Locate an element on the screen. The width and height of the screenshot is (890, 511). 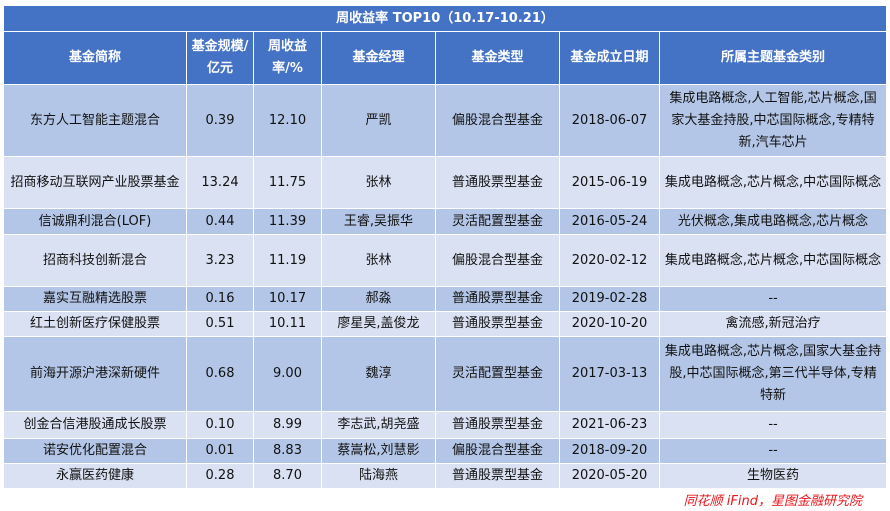
table-row: 永赢医药健康 0.28 8.70 陆海燕 普通股票型基金 2020-05-20 生物医药 is located at coordinates (445, 476).